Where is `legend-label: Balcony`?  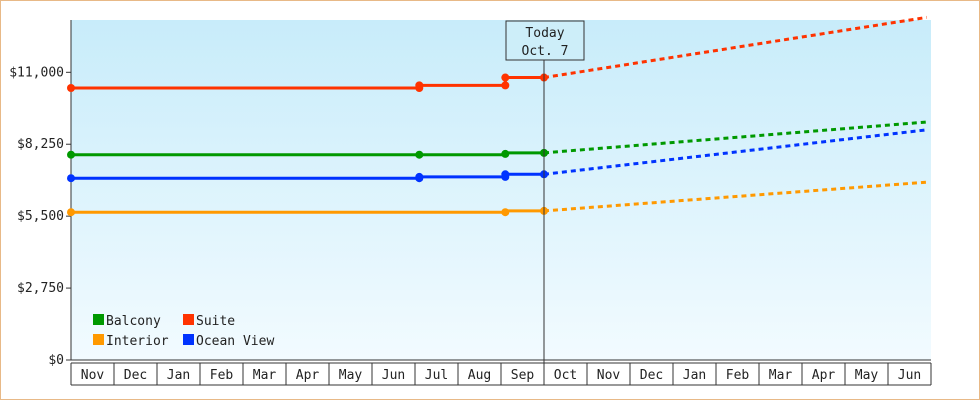 legend-label: Balcony is located at coordinates (133, 321).